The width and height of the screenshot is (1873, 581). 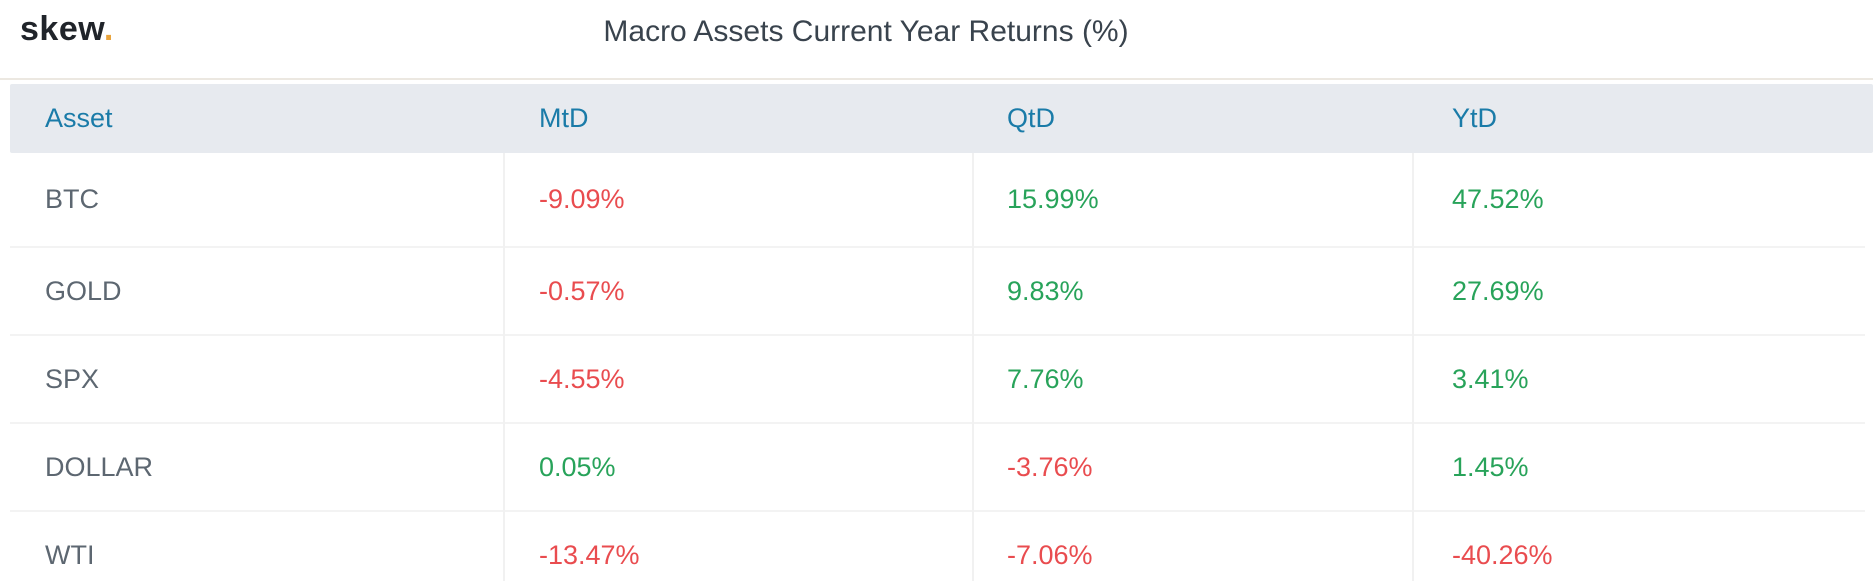 I want to click on mtd-value: -4.55%, so click(x=582, y=378).